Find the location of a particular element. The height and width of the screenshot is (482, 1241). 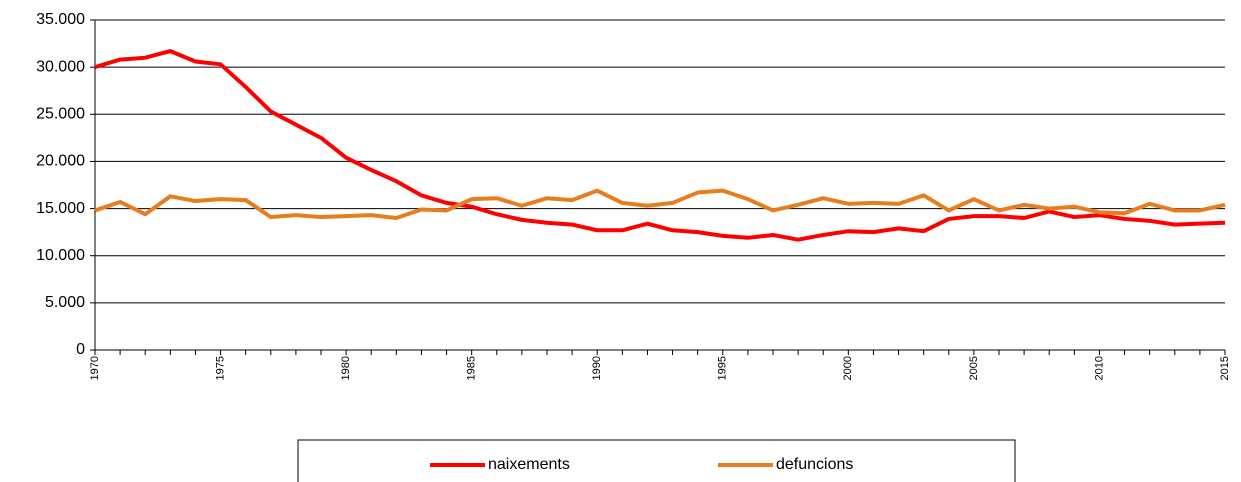

y-tick-label: 20.000 is located at coordinates (60, 161).